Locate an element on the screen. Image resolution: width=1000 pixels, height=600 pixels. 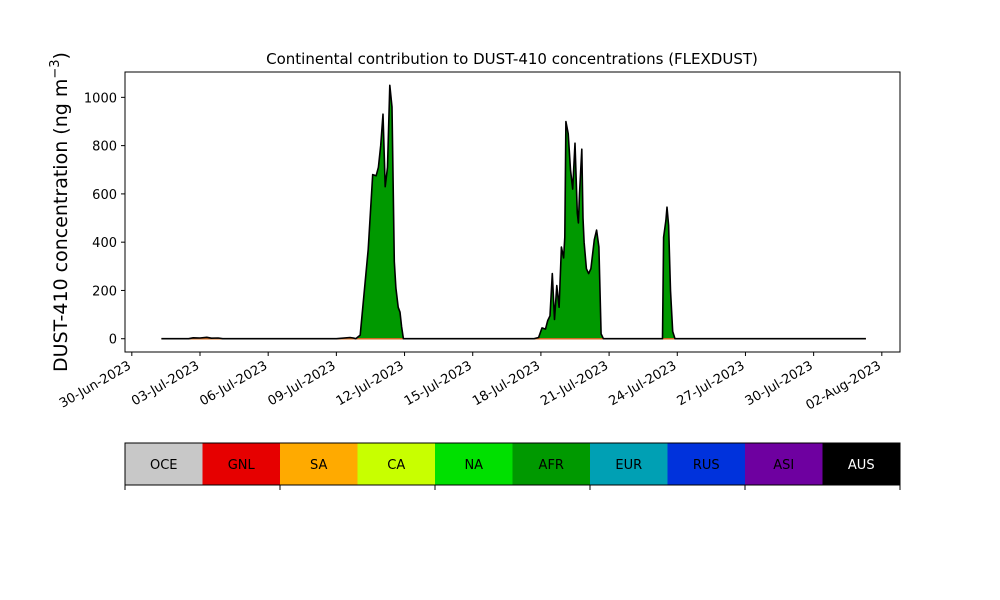
legend-swatch-asi is located at coordinates (784, 464).